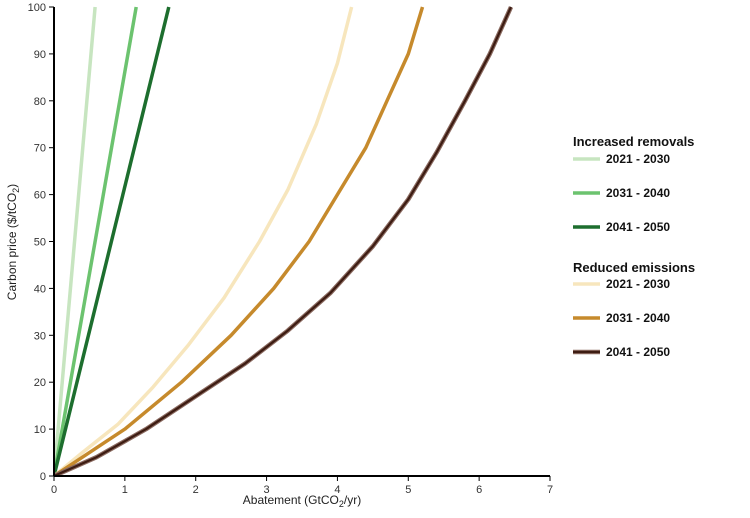 This screenshot has height=518, width=750. I want to click on y-axis-title: Carbon price ($/tCO2), so click(13, 242).